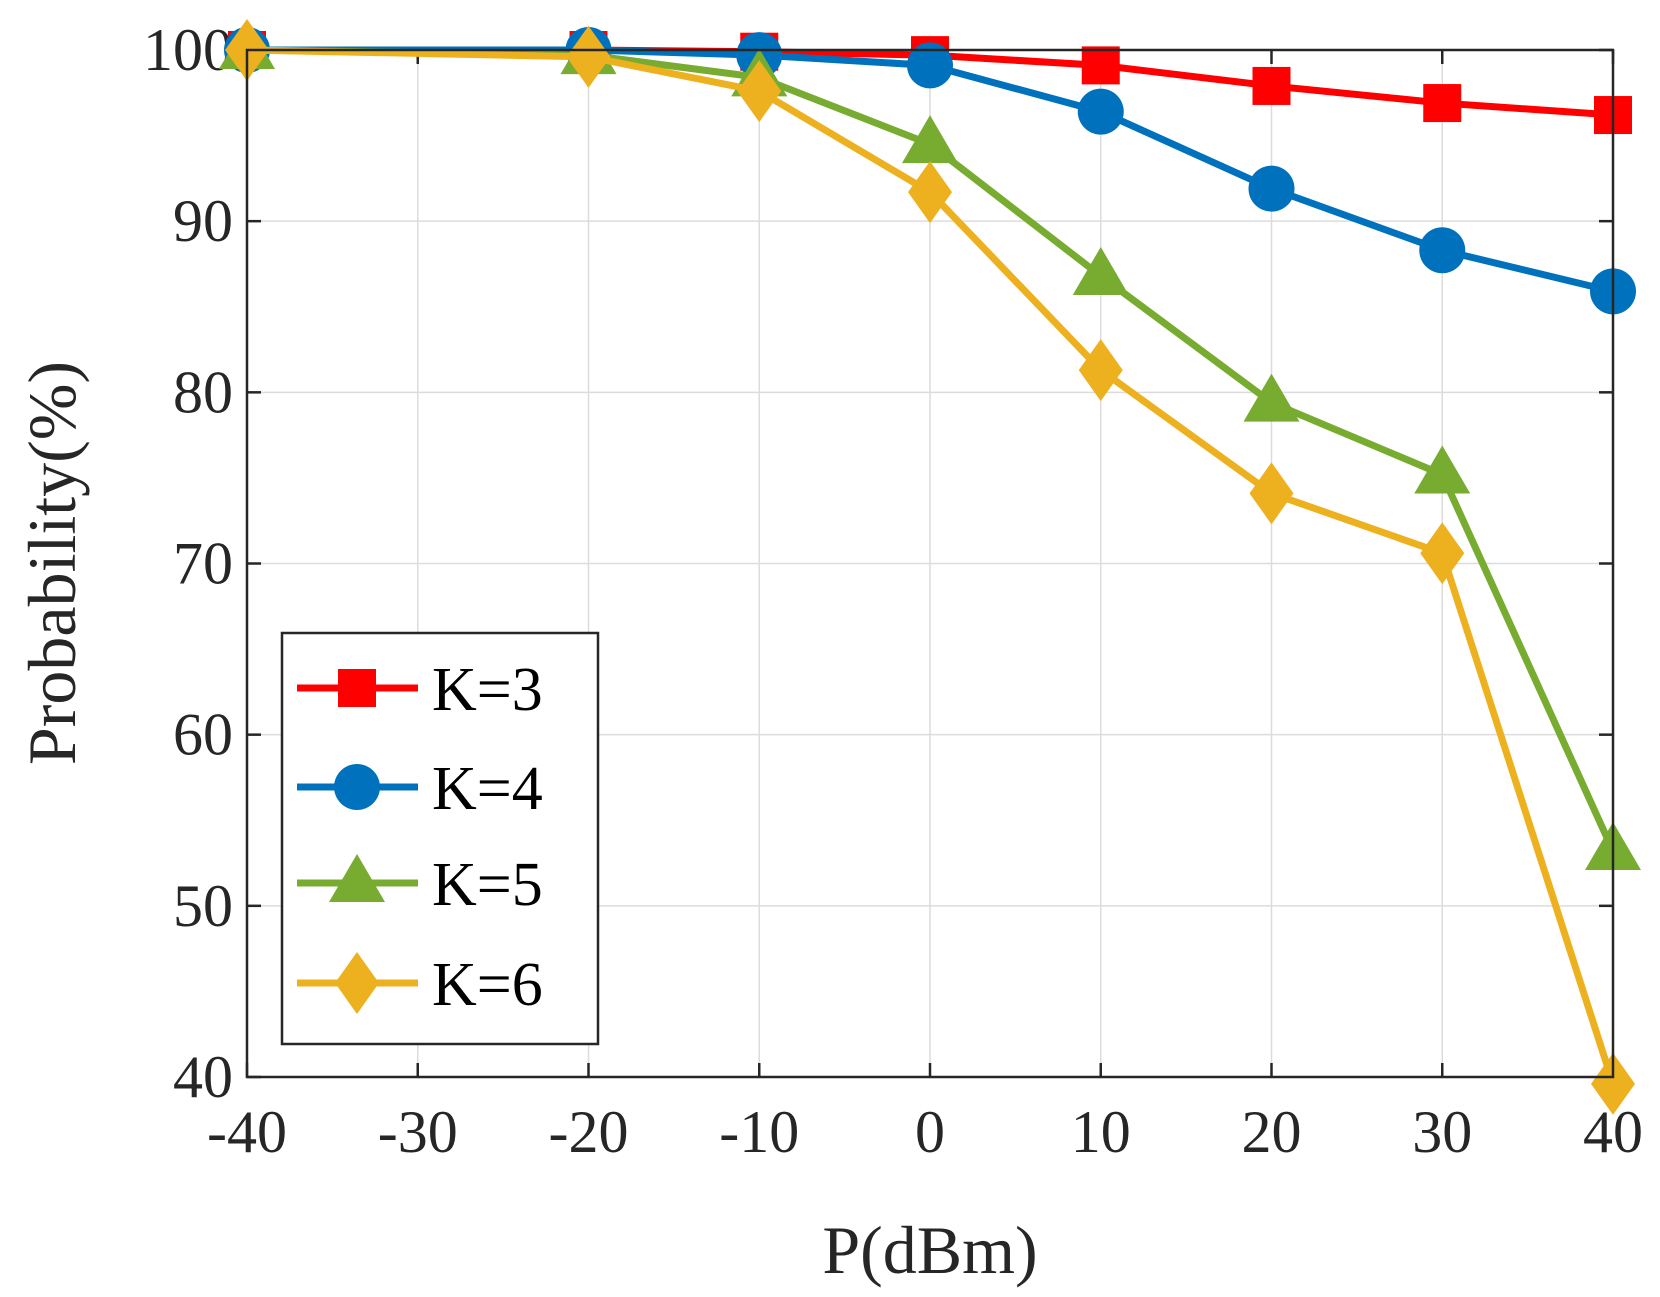  I want to click on legend-label: K=6, so click(487, 985).